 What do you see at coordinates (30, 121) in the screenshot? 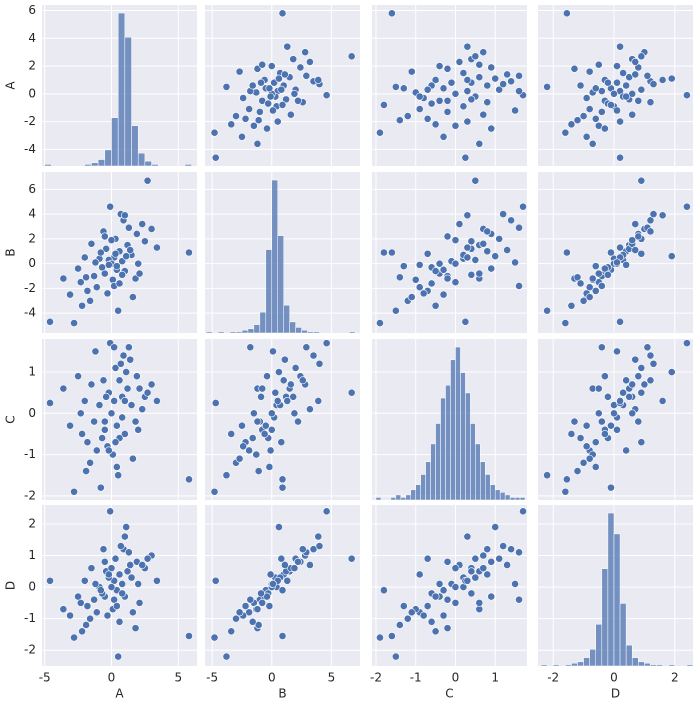
I see `y-tick-label: -2` at bounding box center [30, 121].